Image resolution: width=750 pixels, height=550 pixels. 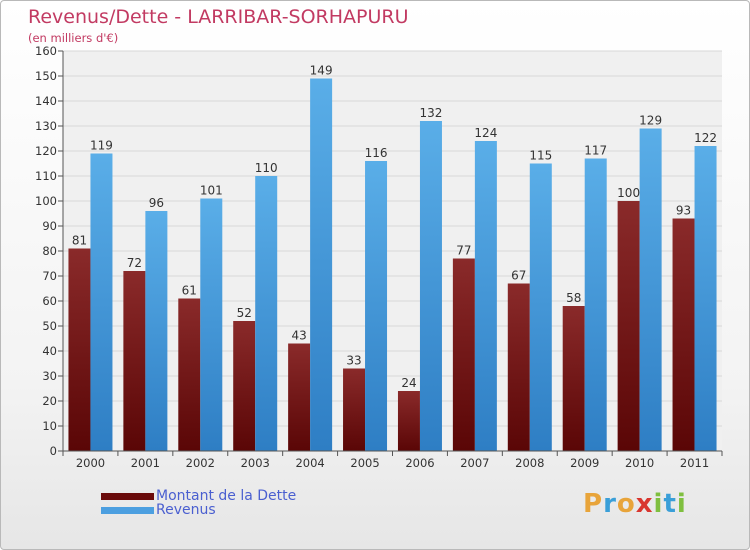 What do you see at coordinates (226, 496) in the screenshot?
I see `legend-label-debt: Montant de la Dette` at bounding box center [226, 496].